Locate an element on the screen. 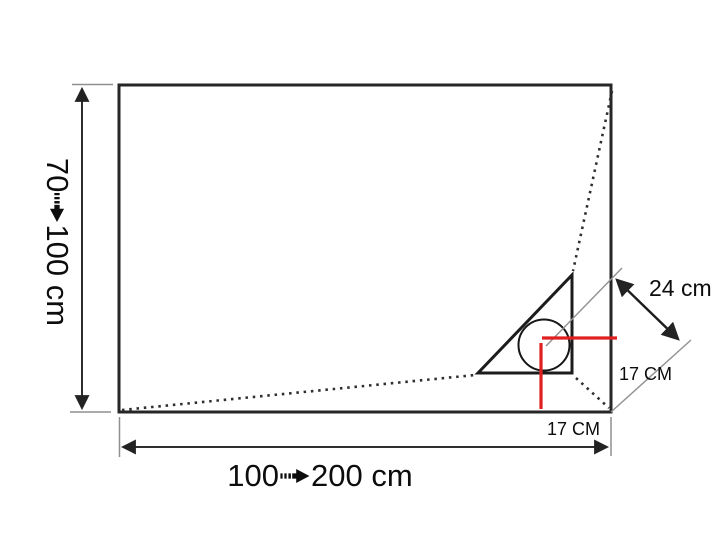 The image size is (720, 540). slope-line-top-right is located at coordinates (592, 181).